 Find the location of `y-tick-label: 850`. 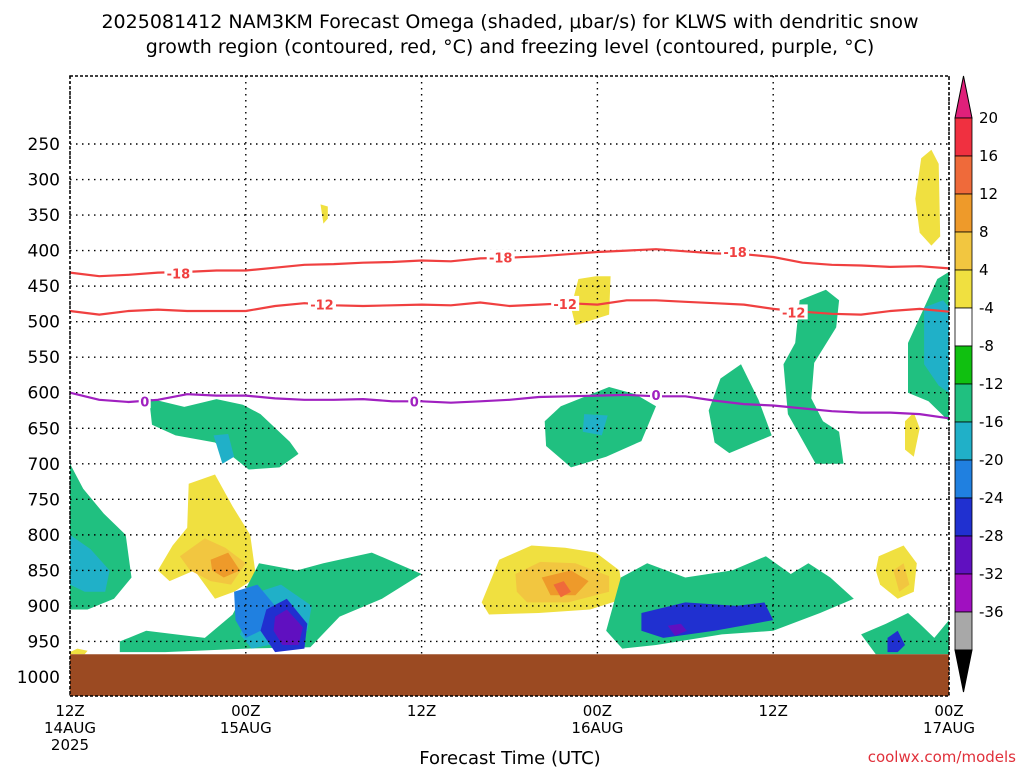

y-tick-label: 850 is located at coordinates (44, 571).